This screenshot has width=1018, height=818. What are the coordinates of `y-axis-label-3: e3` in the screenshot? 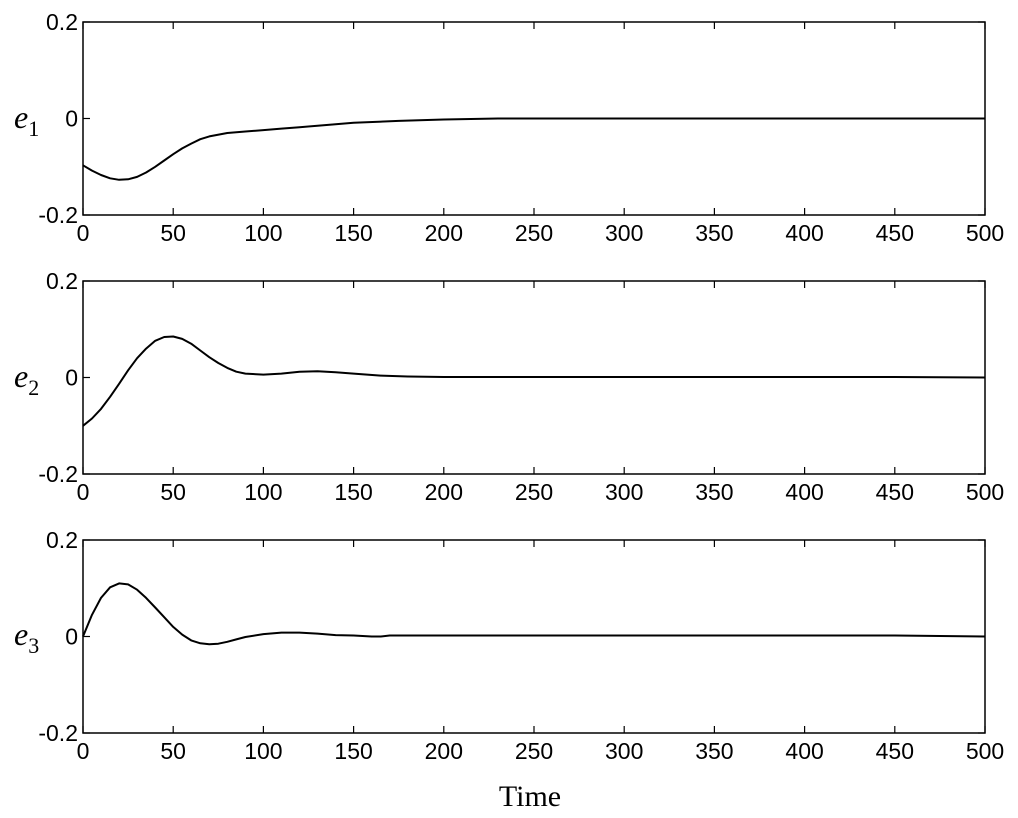 It's located at (26, 637).